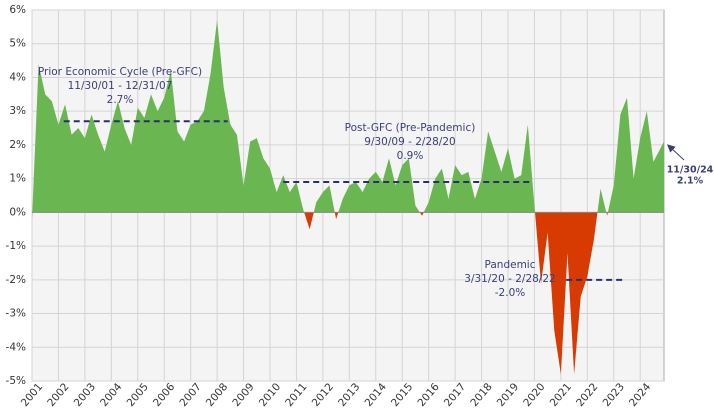  I want to click on x-tick-label: 2009, so click(243, 395).